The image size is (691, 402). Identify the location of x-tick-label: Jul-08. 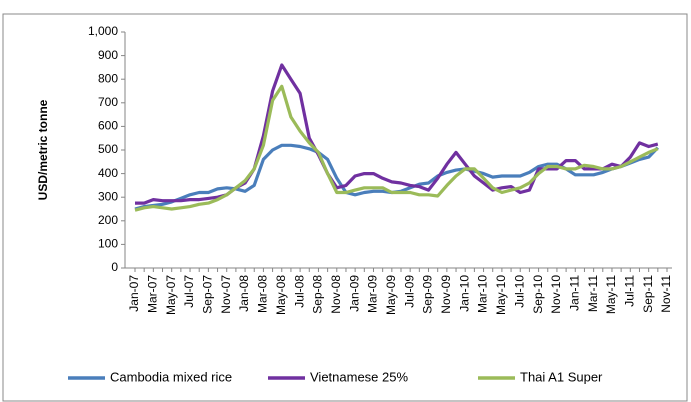
(299, 291).